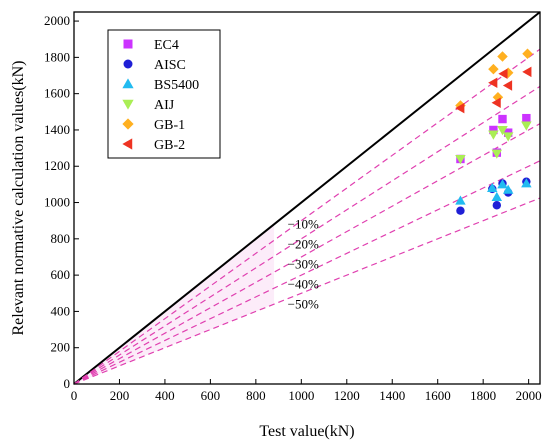 The width and height of the screenshot is (550, 448). Describe the element at coordinates (176, 85) in the screenshot. I see `legend-label-bs5400: BS5400` at that location.